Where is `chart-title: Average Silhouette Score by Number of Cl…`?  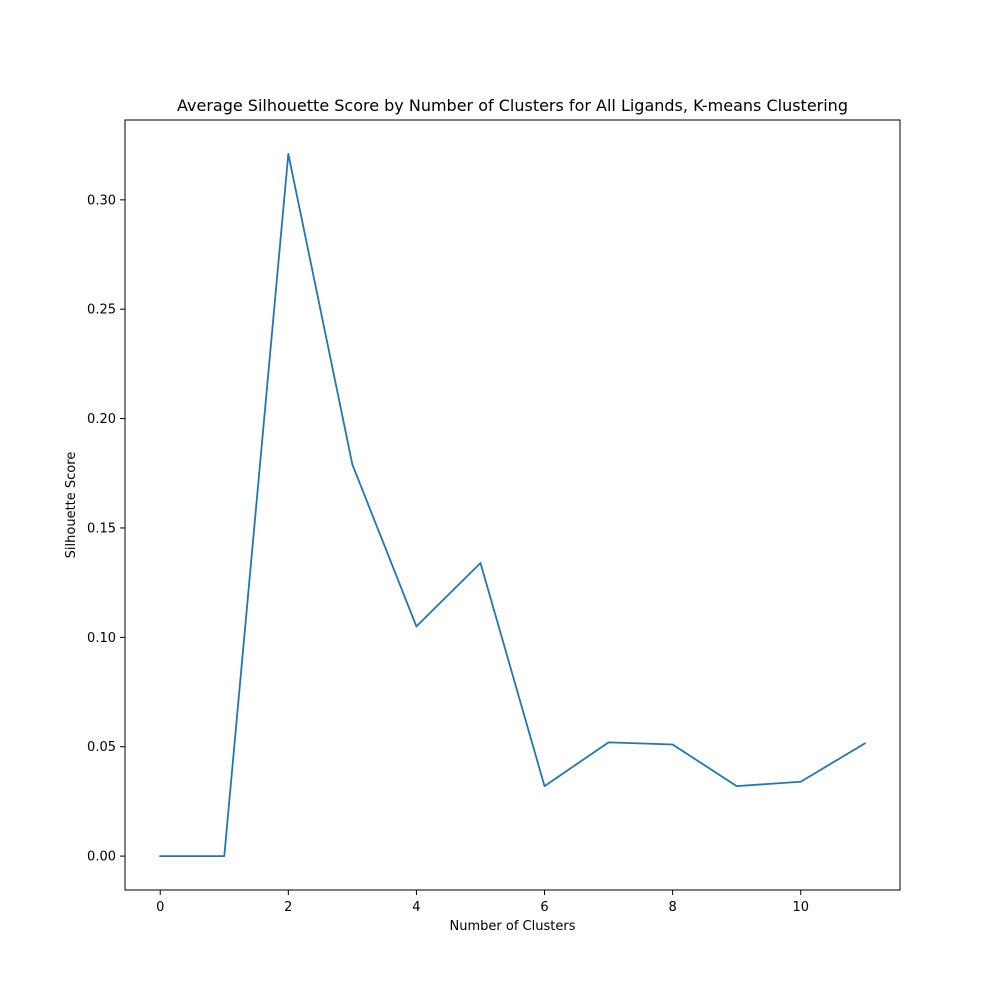 chart-title: Average Silhouette Score by Number of Cl… is located at coordinates (512, 105).